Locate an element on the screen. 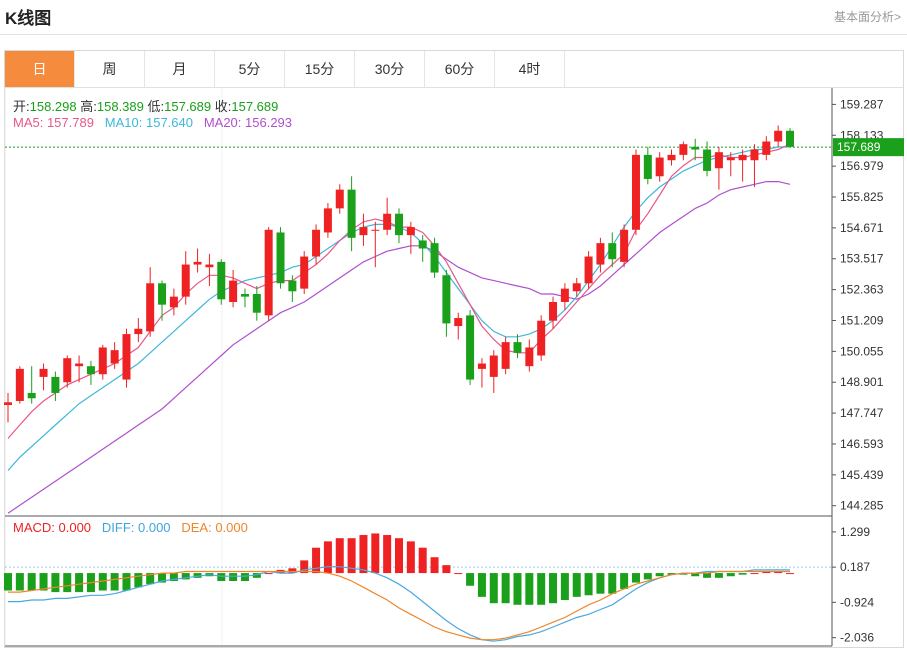 The image size is (907, 650). ma-info: MA5: 157.789 MA10: 157.640 MA20: 156.293 is located at coordinates (152, 122).